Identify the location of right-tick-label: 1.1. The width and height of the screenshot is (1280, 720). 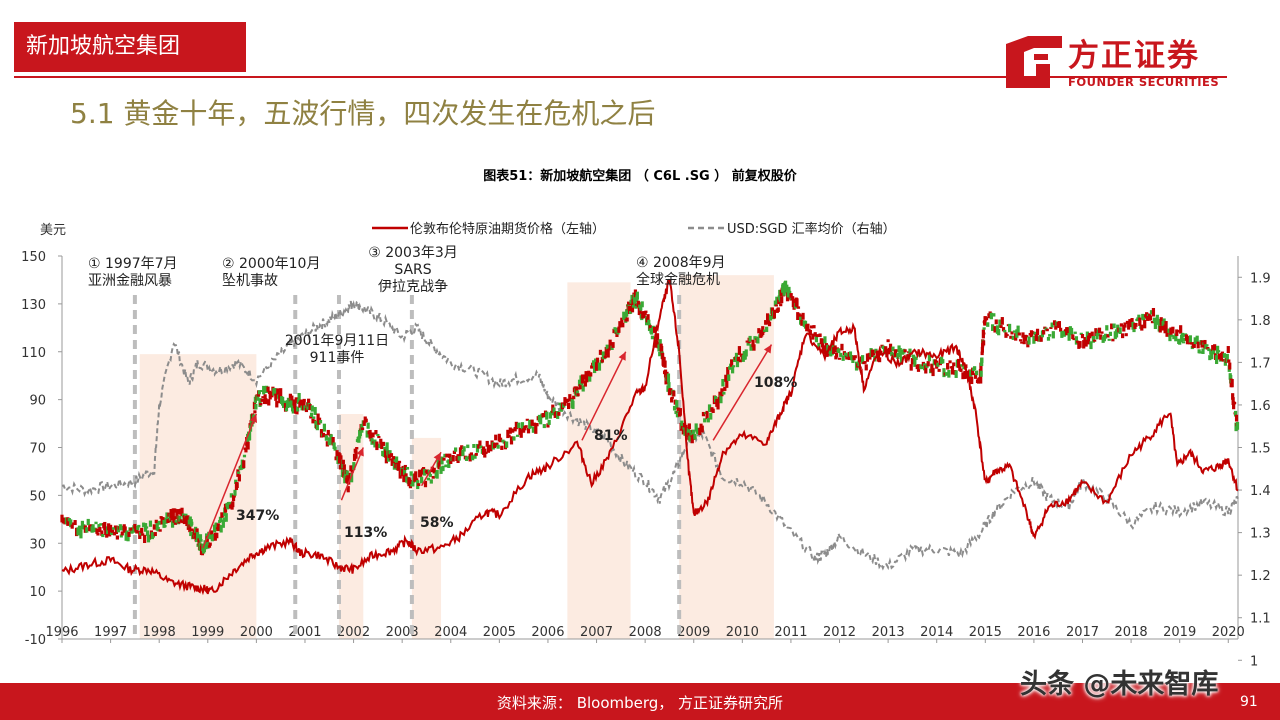
(1260, 619).